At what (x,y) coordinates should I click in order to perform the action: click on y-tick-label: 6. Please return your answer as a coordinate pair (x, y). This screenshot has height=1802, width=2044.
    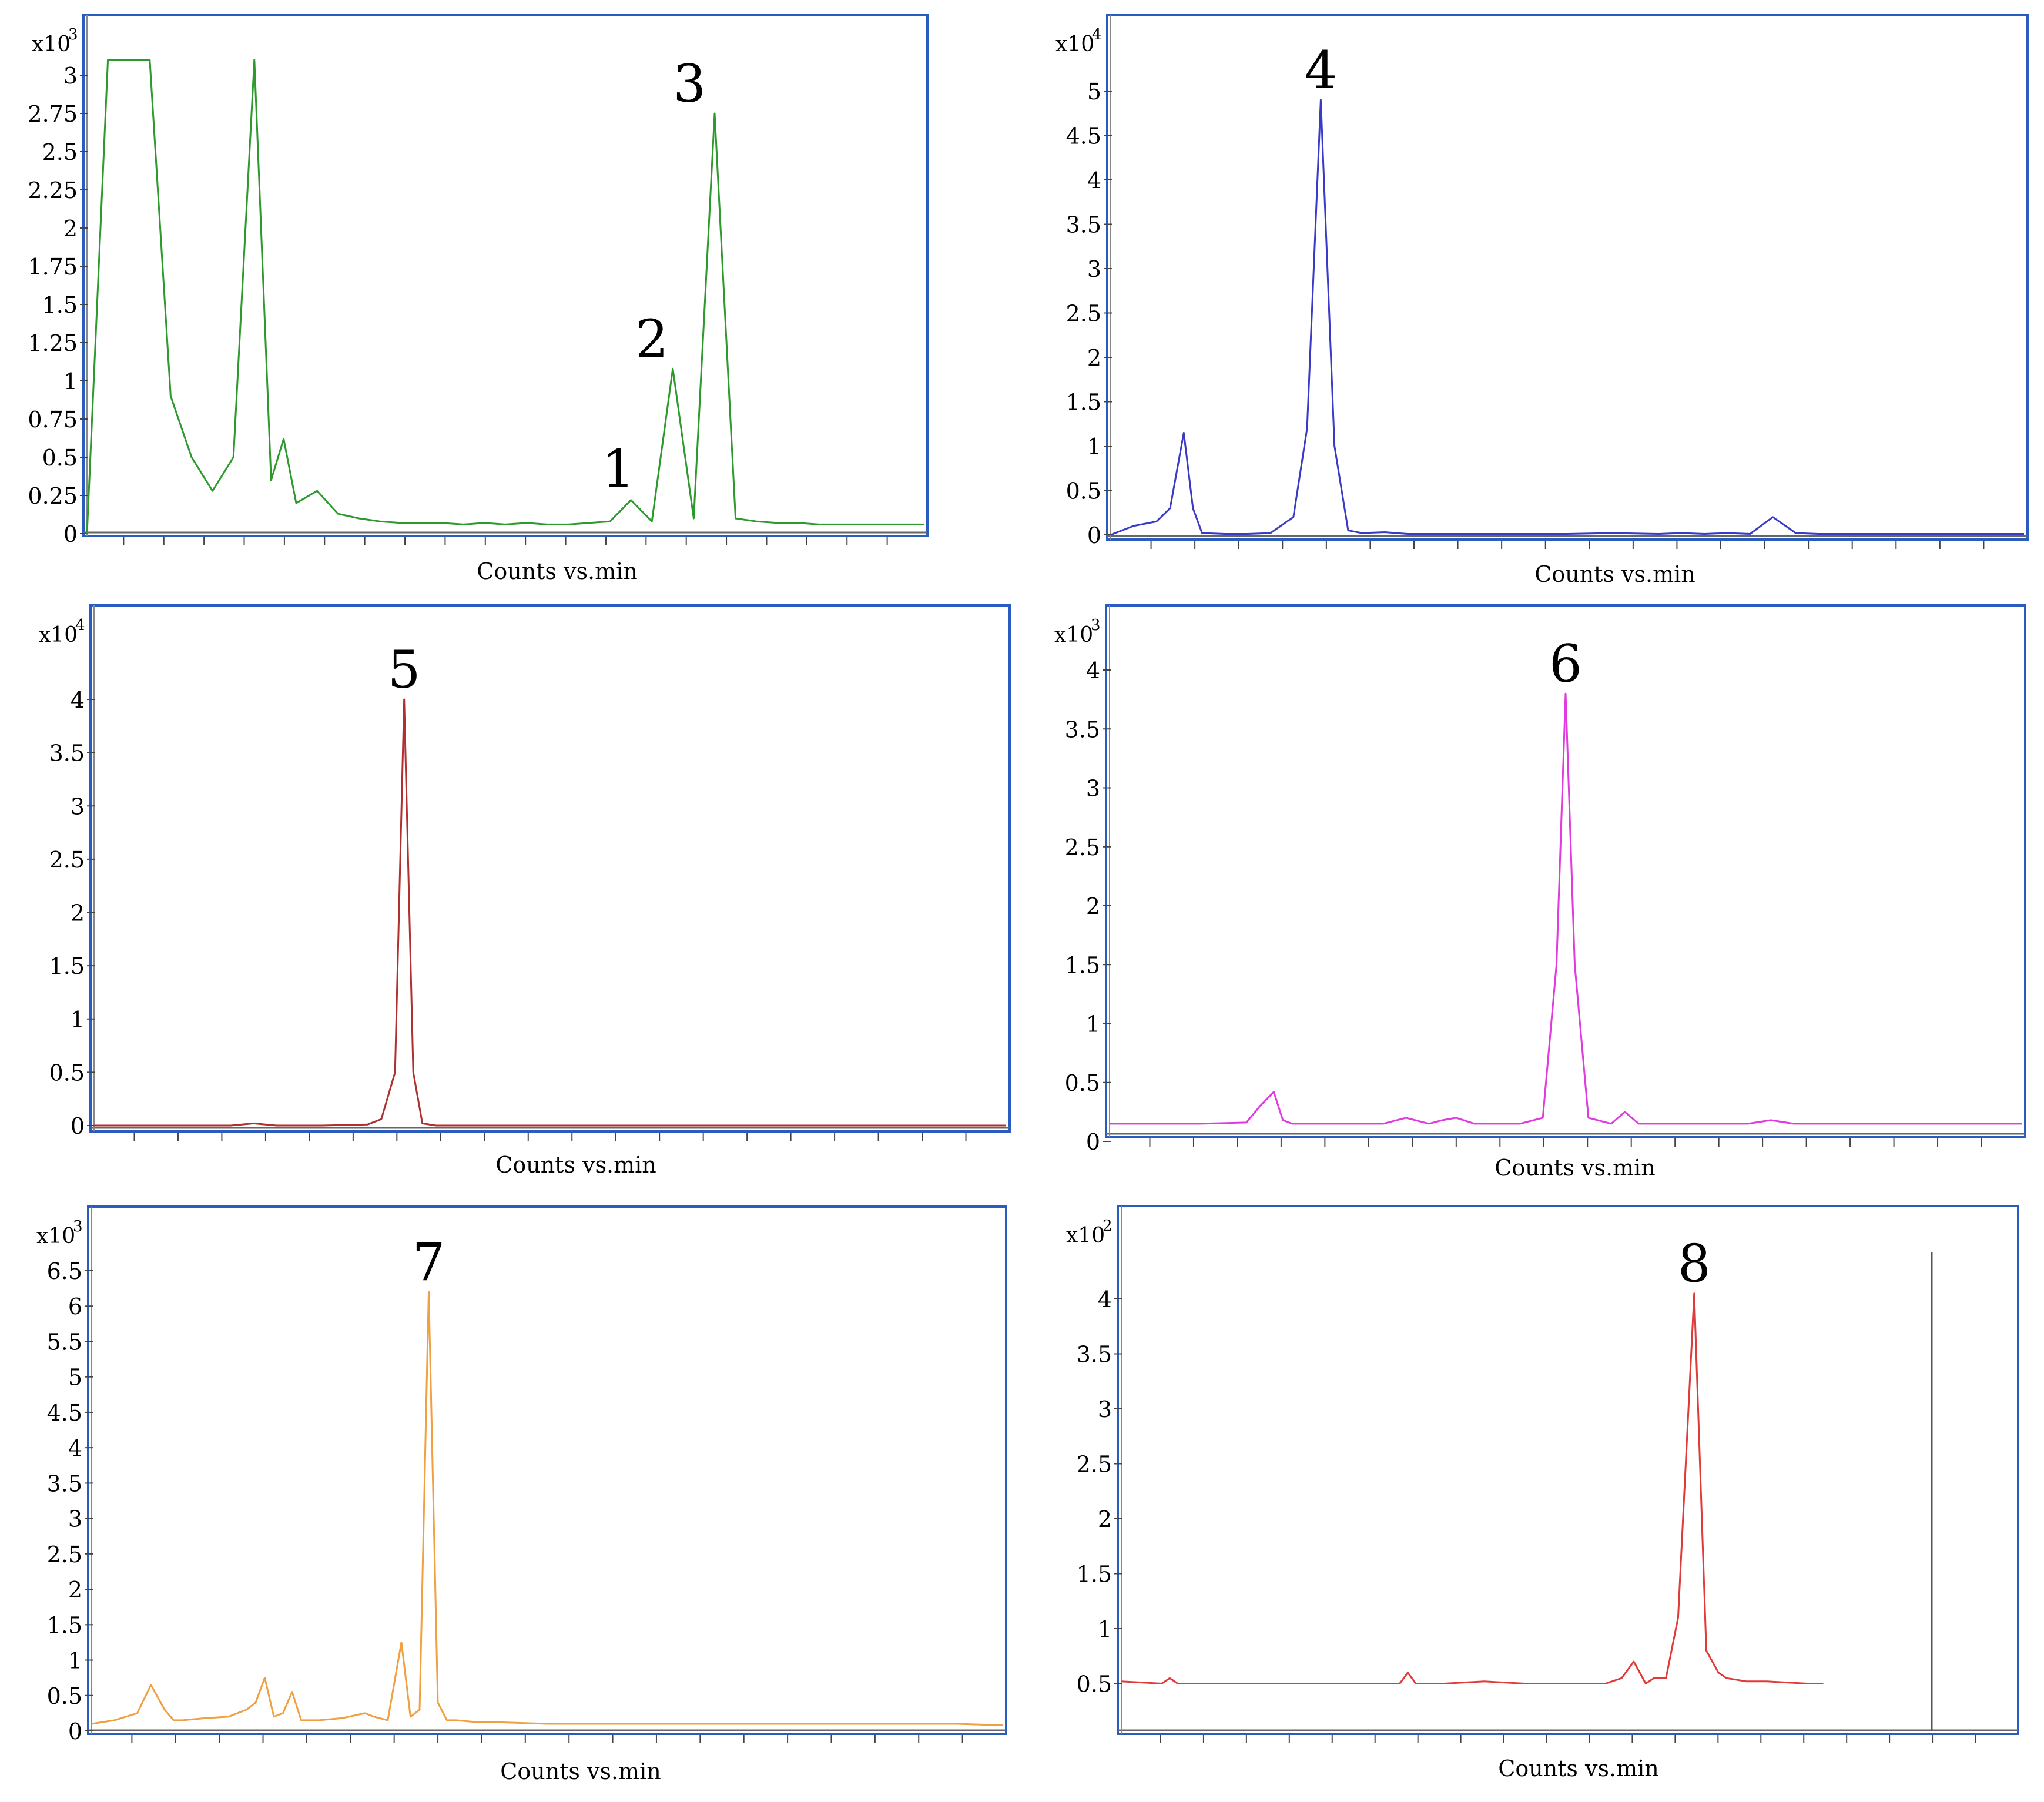
    Looking at the image, I should click on (75, 1307).